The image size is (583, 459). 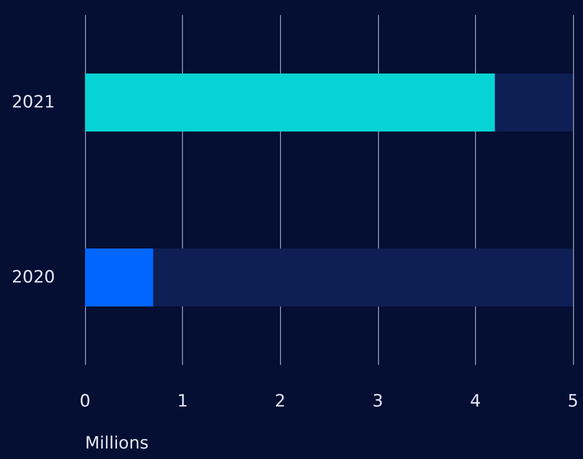 I want to click on x-tick-label: 0, so click(x=85, y=402).